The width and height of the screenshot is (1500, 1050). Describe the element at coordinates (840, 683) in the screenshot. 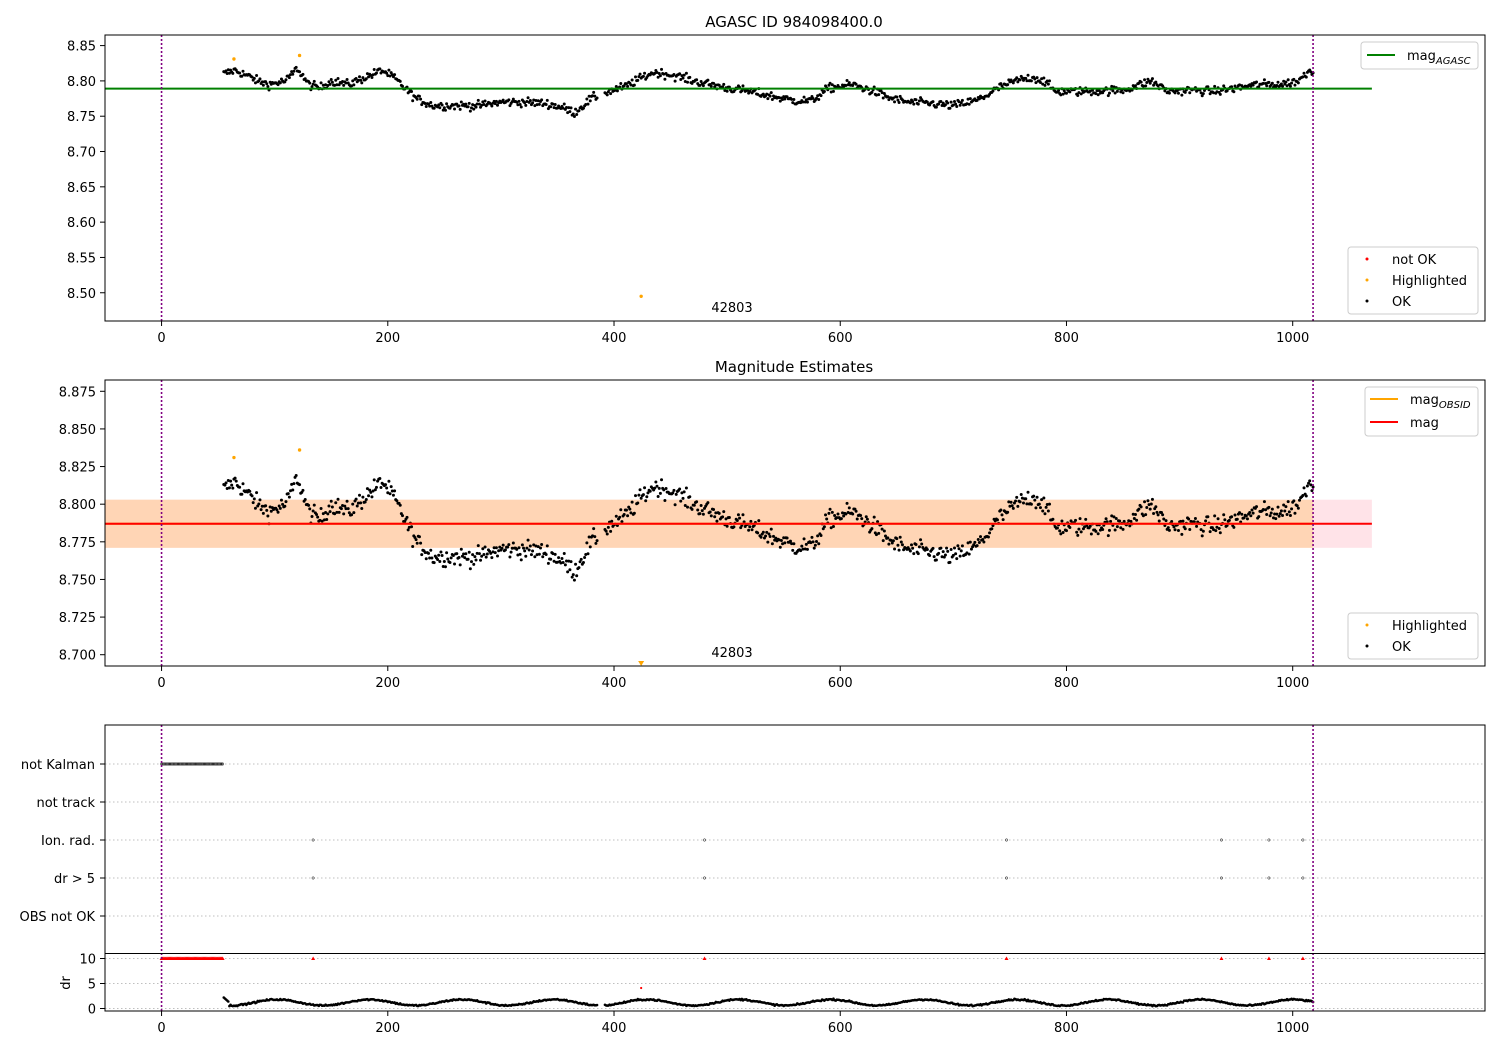

I see `magnitude-xtick-label: 600` at that location.